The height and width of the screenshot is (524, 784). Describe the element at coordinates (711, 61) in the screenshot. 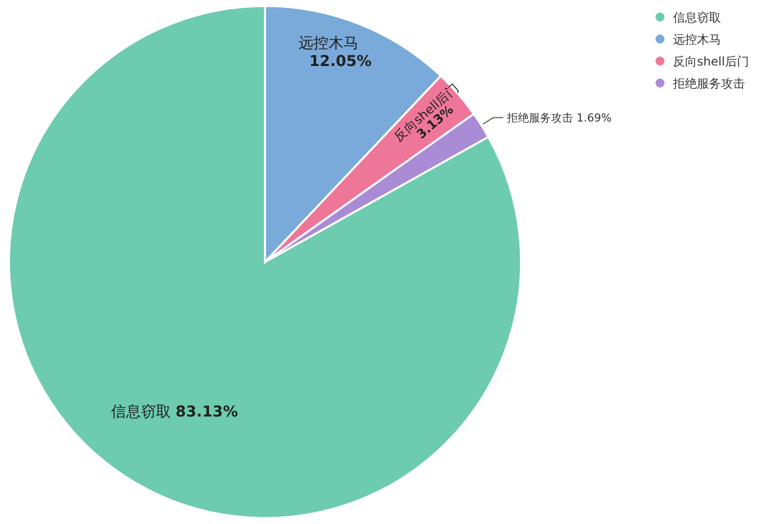

I see `legend-label: 反向shell后门` at that location.